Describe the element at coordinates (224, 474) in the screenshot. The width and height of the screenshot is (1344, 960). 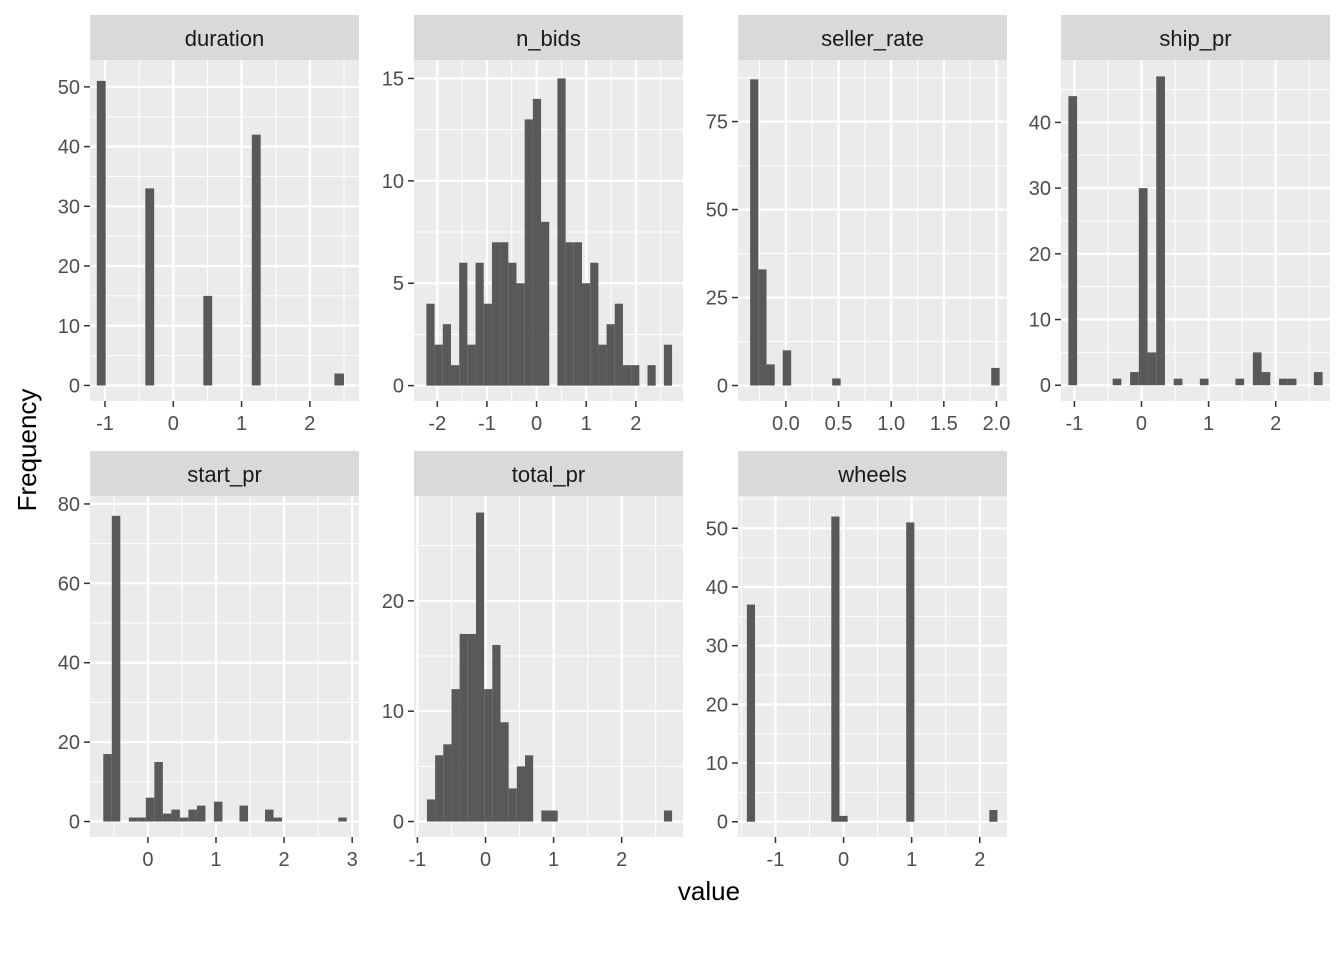
I see `facet-strip-label: start_pr` at that location.